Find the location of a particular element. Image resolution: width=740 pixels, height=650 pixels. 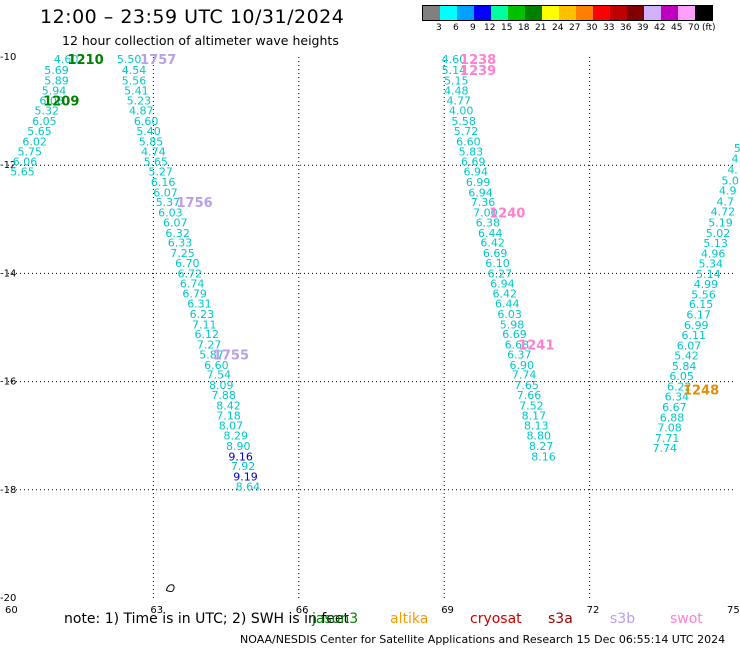

swh-value: 4 is located at coordinates (735, 159).